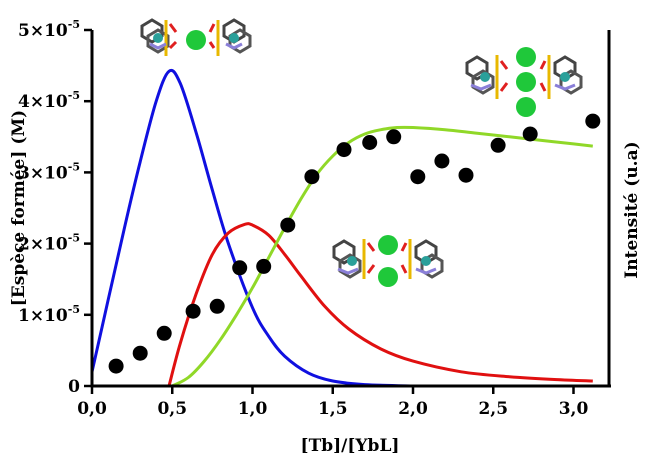 The image size is (649, 464). Describe the element at coordinates (19, 208) in the screenshot. I see `y-axis-title: [Espèce formée] (M)` at that location.